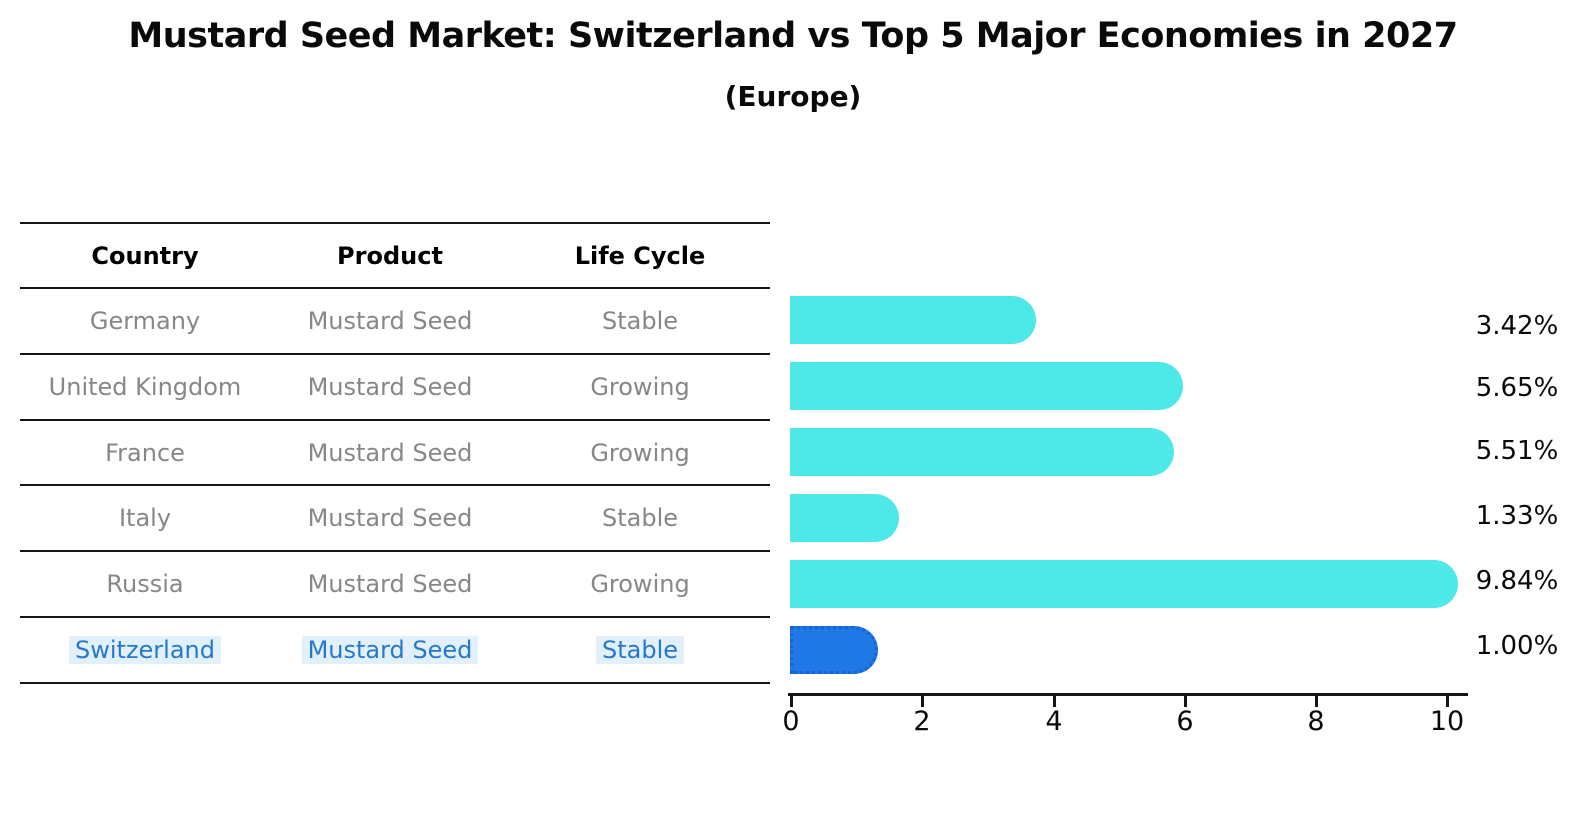  I want to click on chart-subtitle: (Europe), so click(793, 96).